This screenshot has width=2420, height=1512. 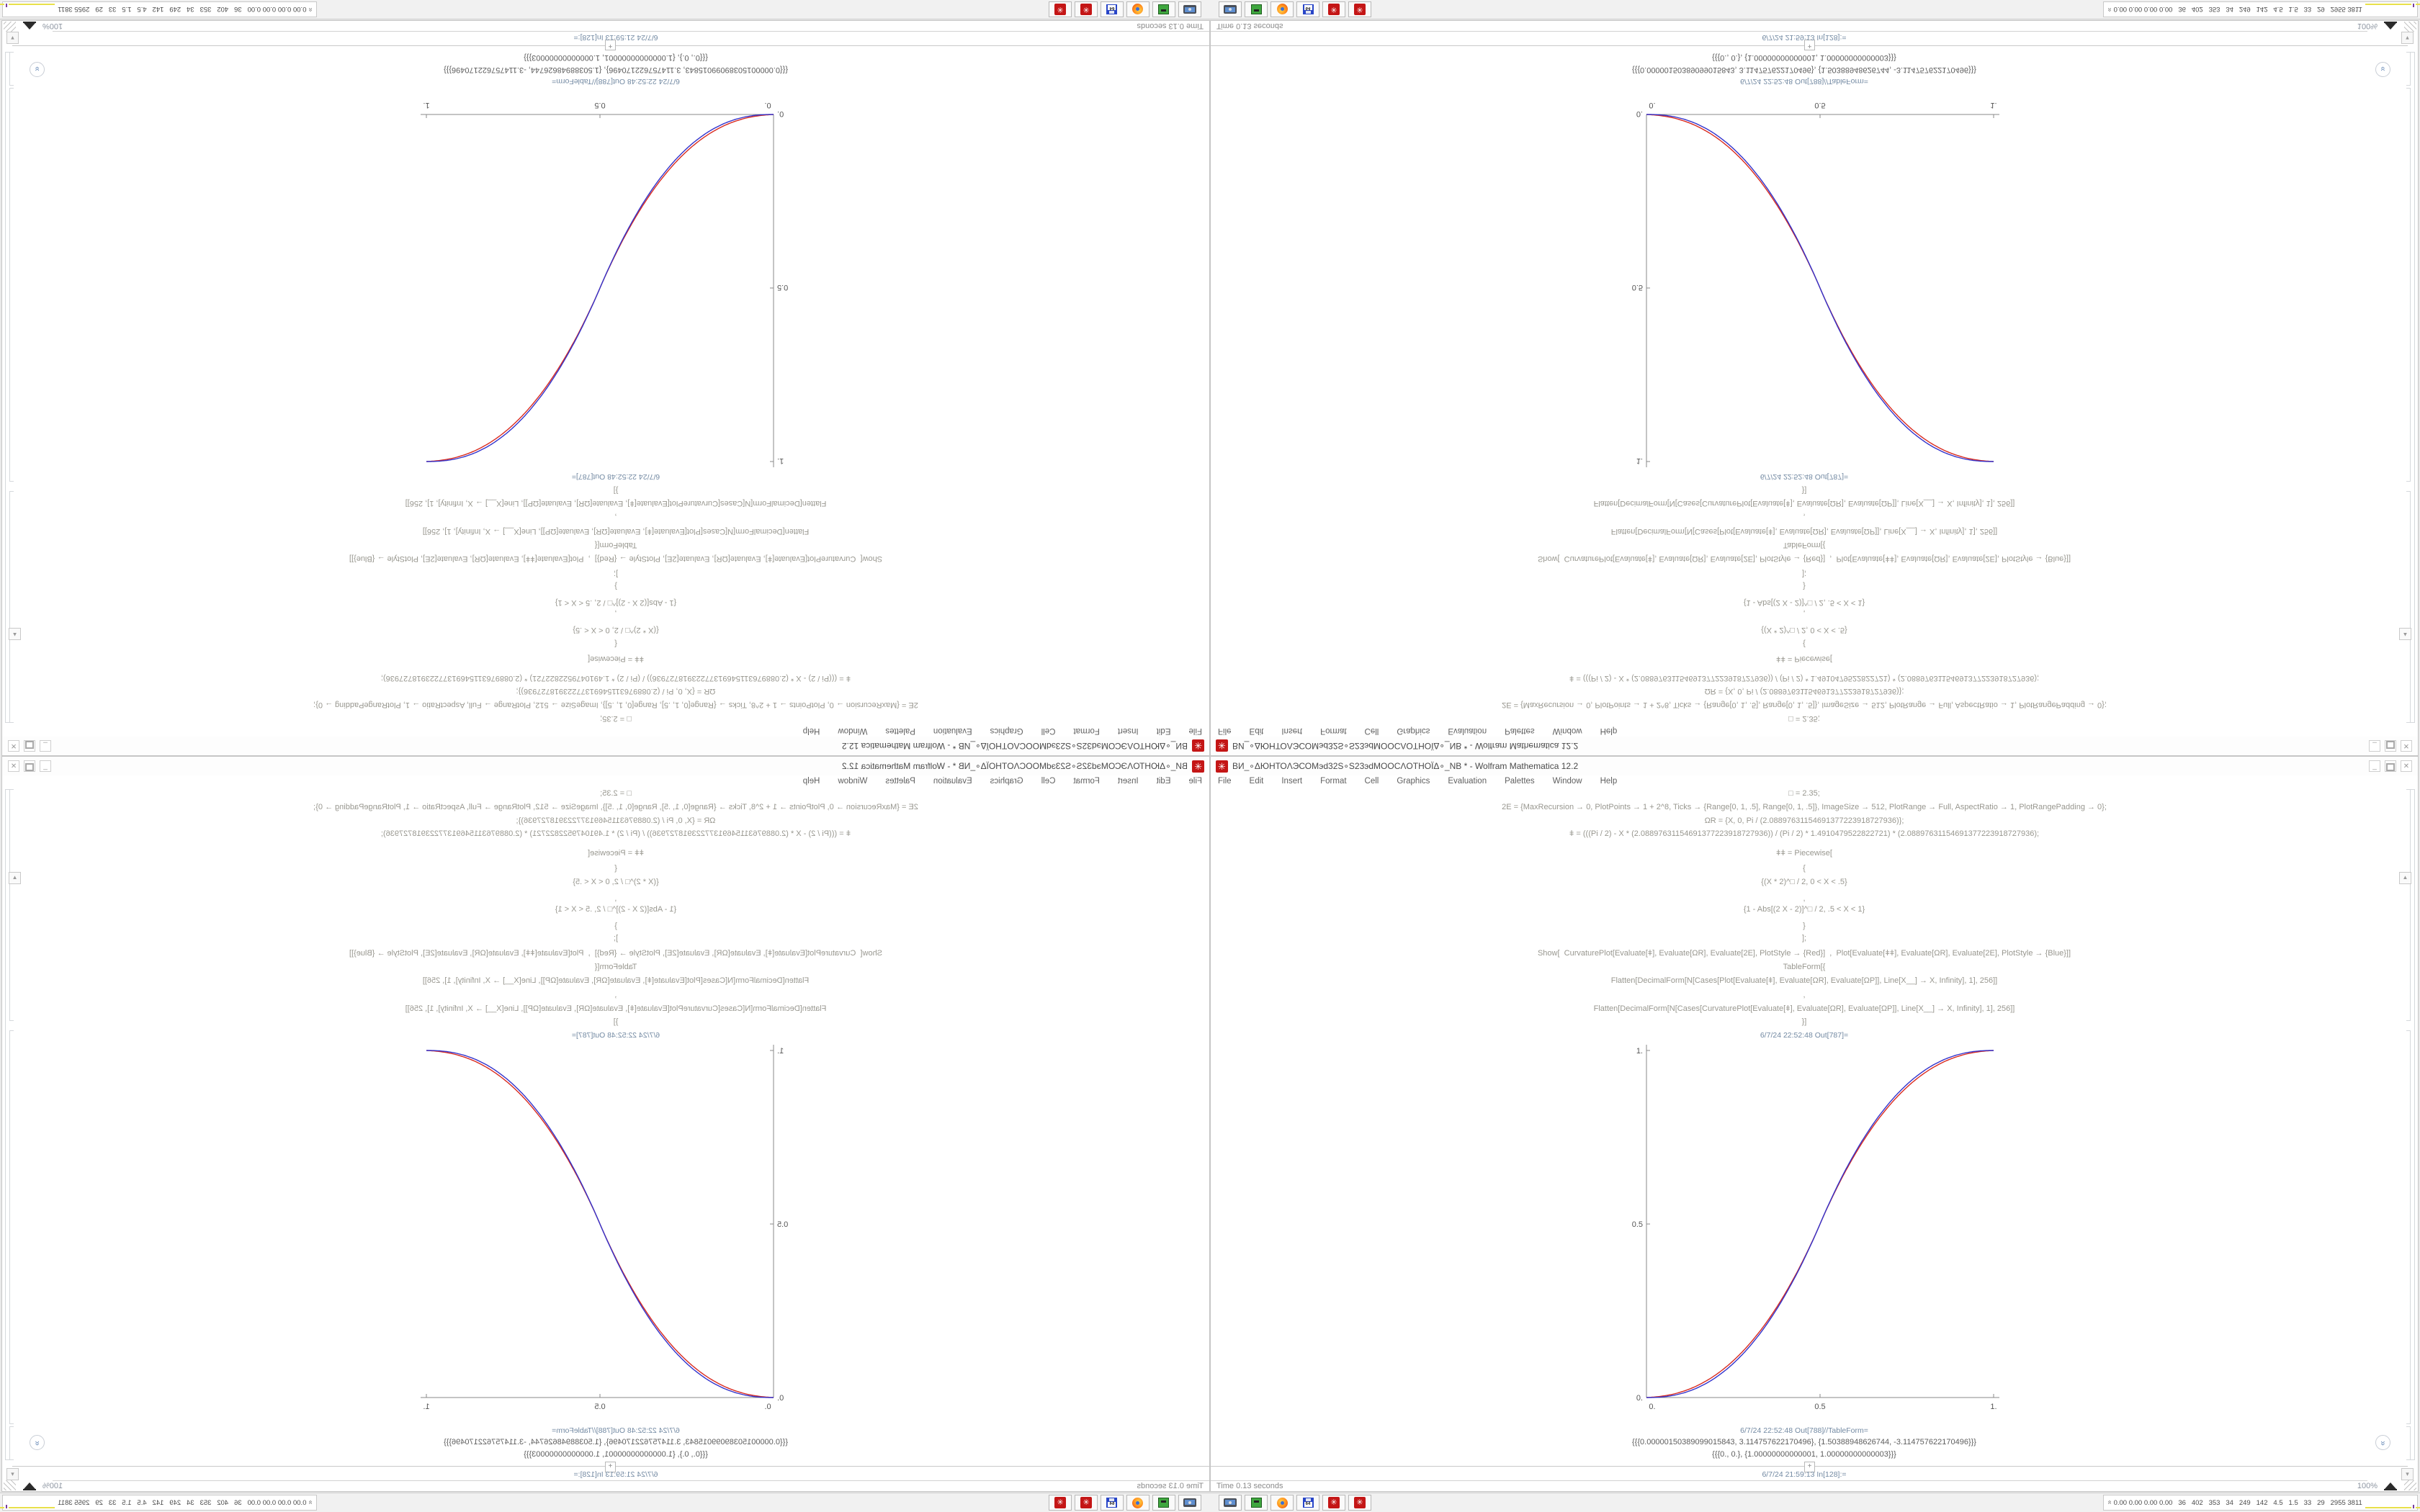 I want to click on cell-options-dropdown: ▾, so click(x=2407, y=38).